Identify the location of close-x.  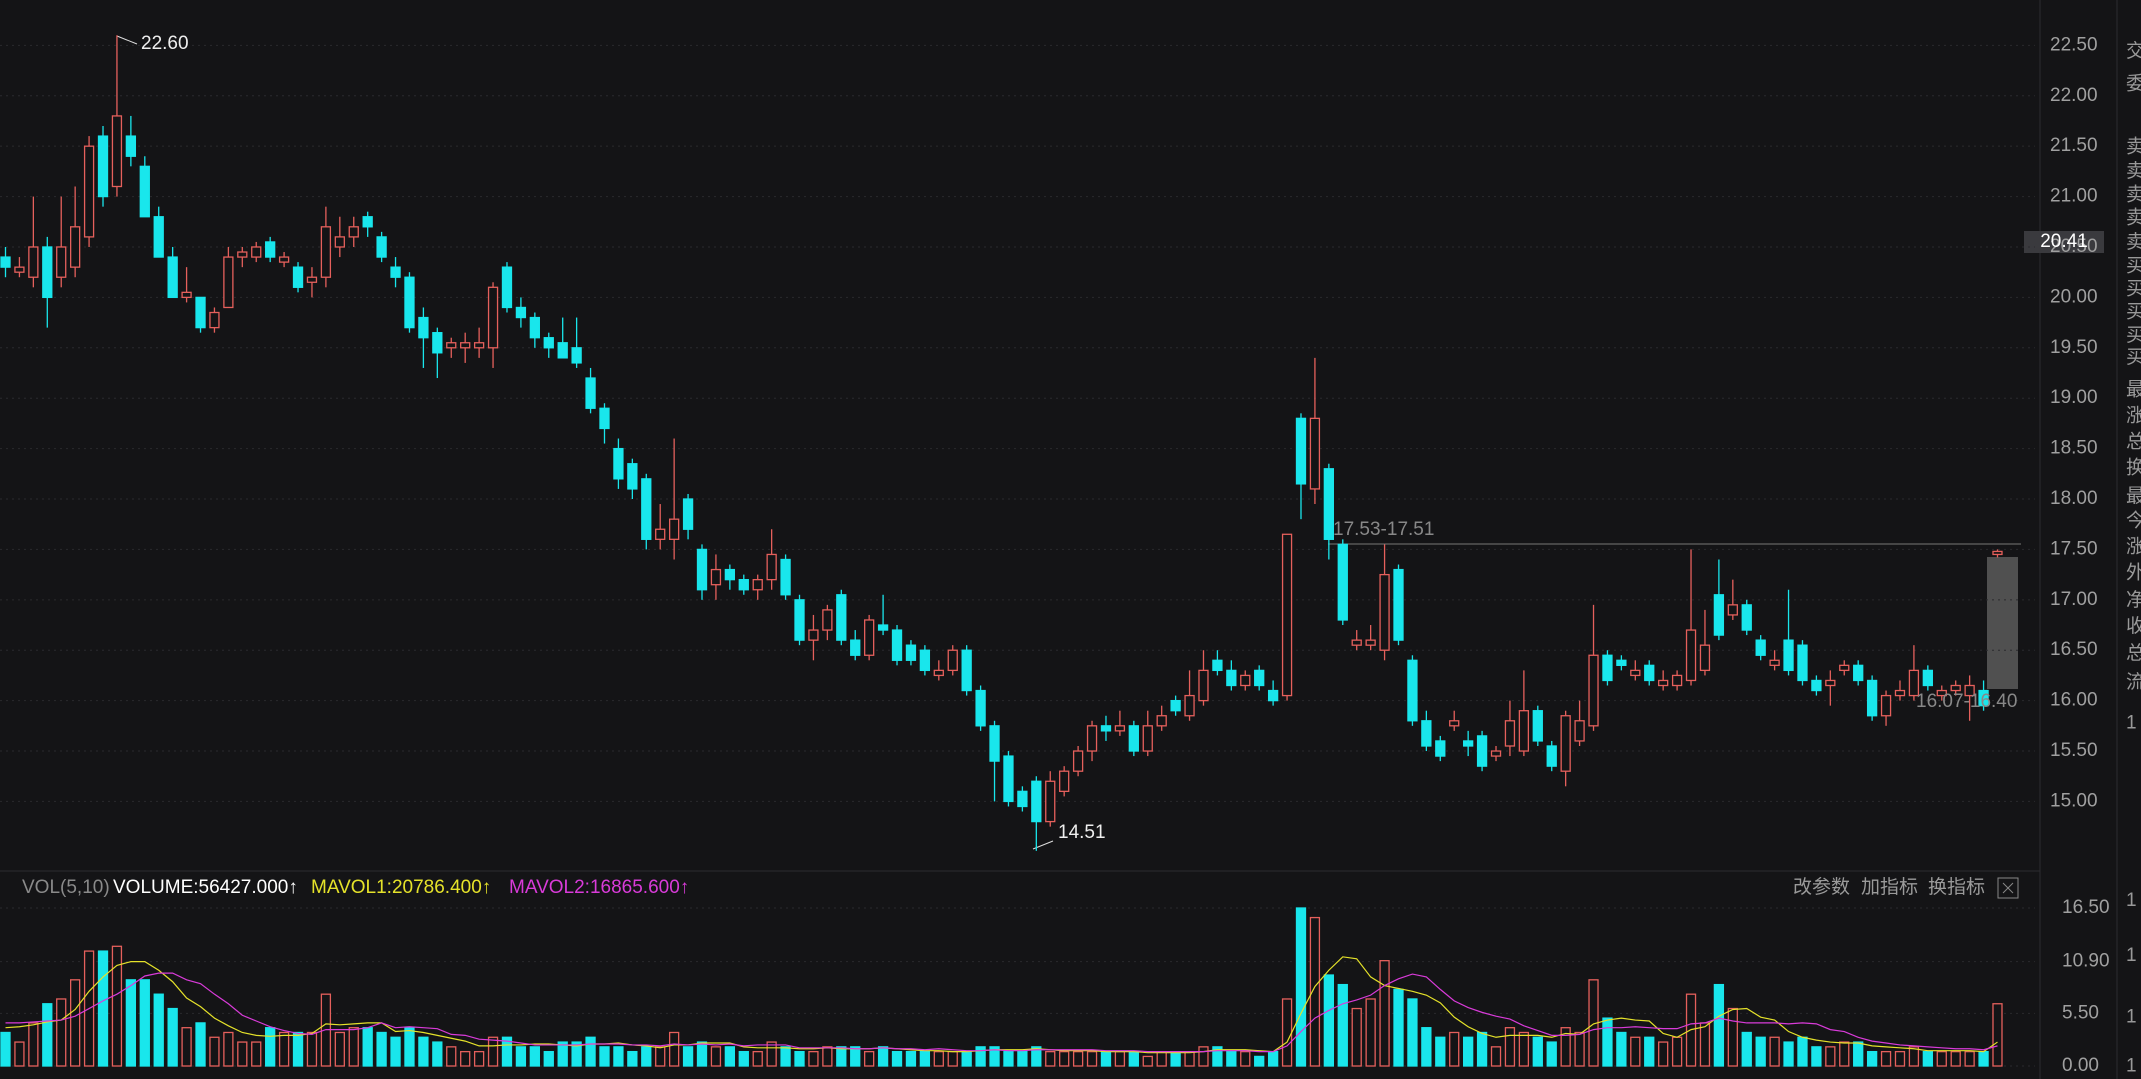
(2008, 888).